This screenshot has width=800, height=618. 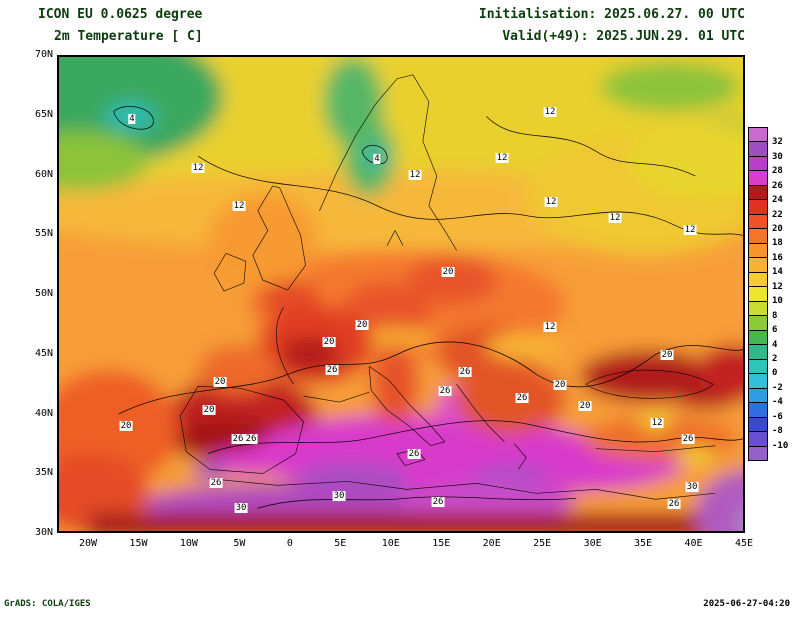 I want to click on colorbar-tick-label: 18, so click(x=777, y=243).